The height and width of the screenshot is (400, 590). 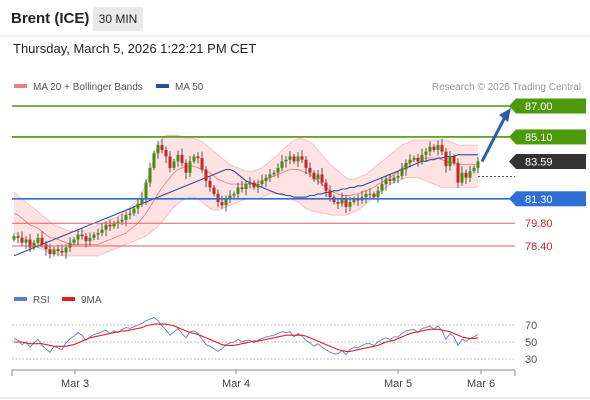 I want to click on level-label-78.40: 78.40, so click(x=539, y=247).